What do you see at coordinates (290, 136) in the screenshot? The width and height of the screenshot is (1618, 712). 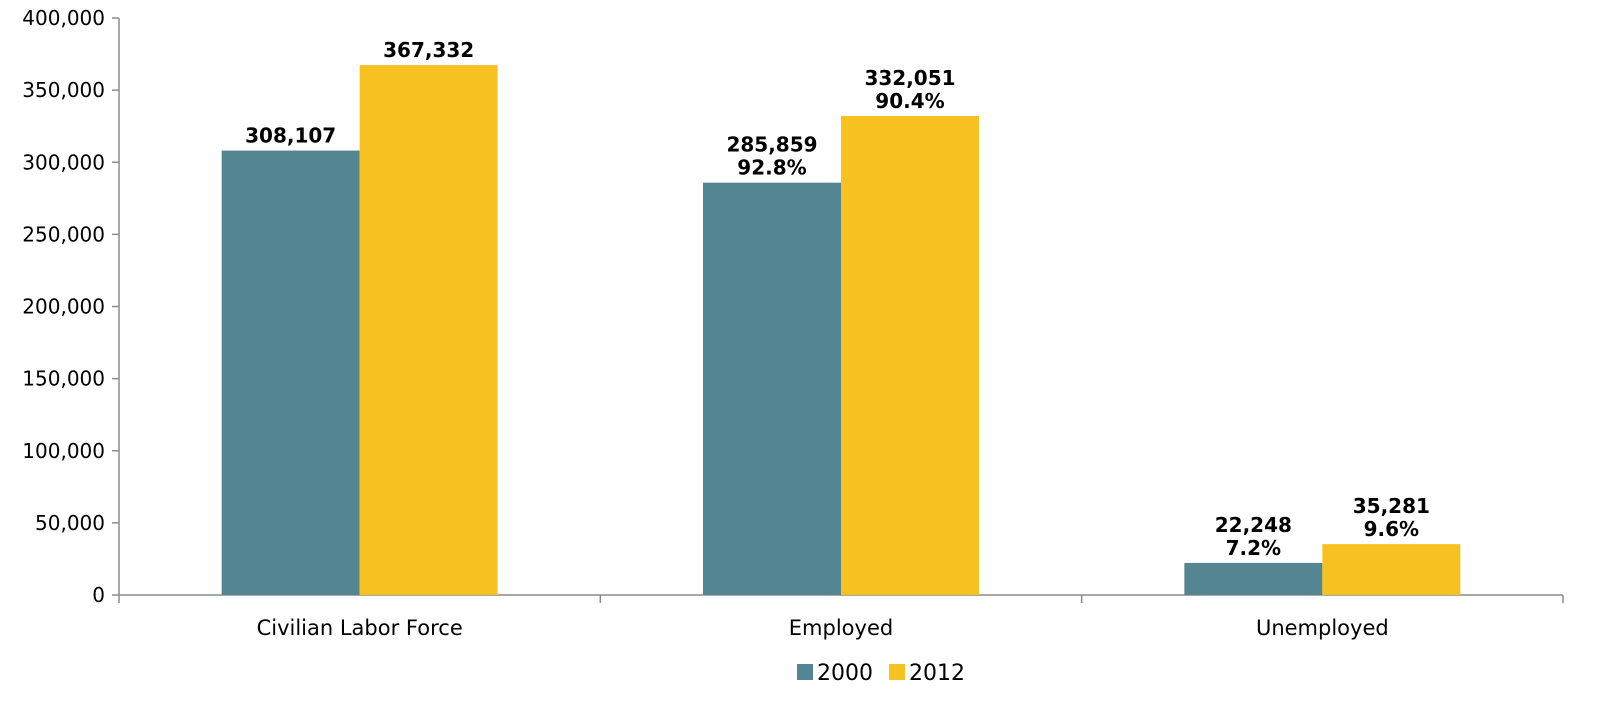 I see `data-label: 308,107` at bounding box center [290, 136].